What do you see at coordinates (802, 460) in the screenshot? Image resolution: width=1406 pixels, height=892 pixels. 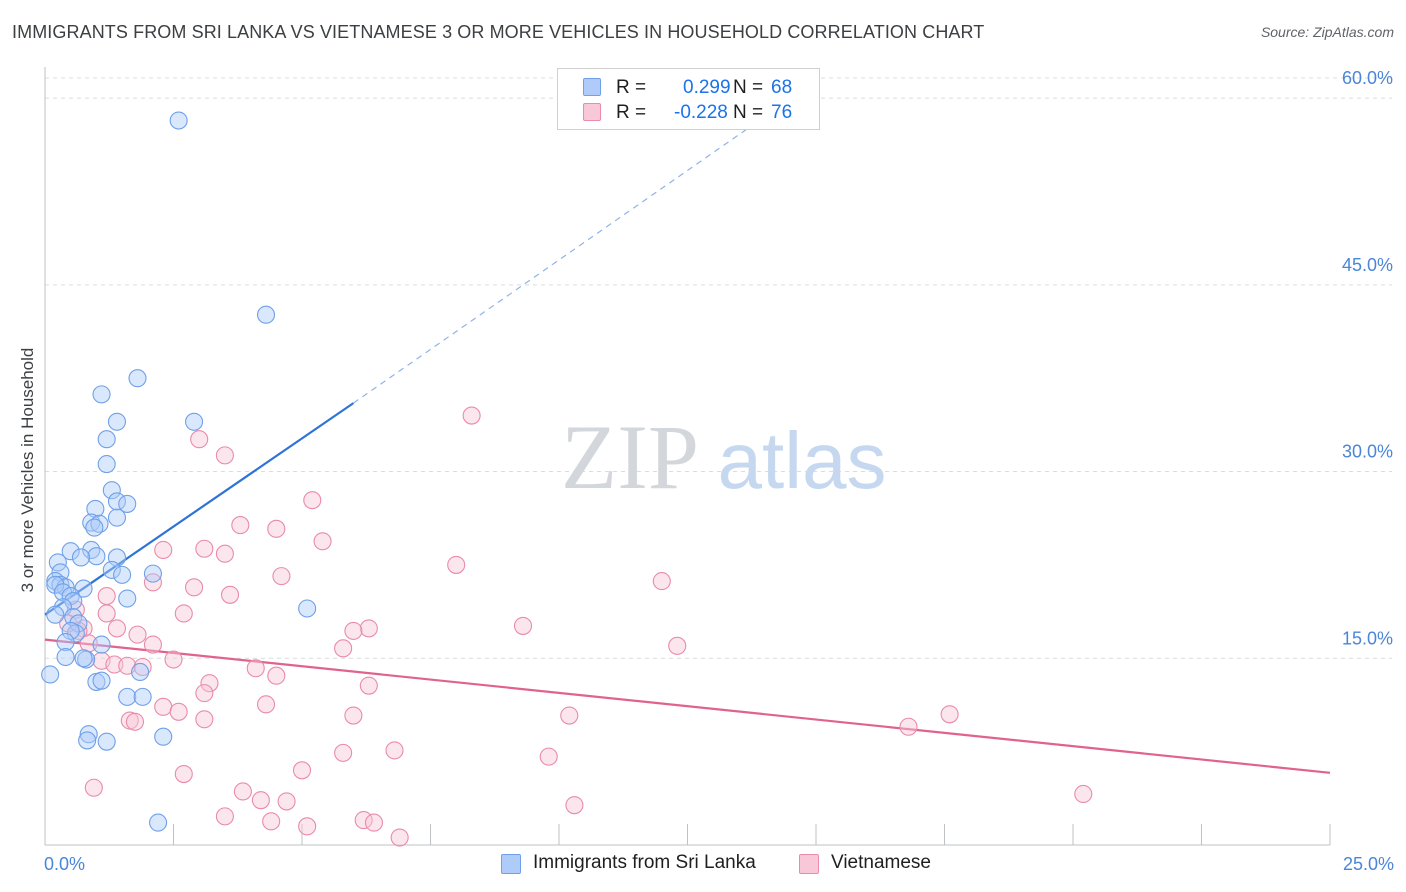 I see `watermark-atlas: atlas` at bounding box center [802, 460].